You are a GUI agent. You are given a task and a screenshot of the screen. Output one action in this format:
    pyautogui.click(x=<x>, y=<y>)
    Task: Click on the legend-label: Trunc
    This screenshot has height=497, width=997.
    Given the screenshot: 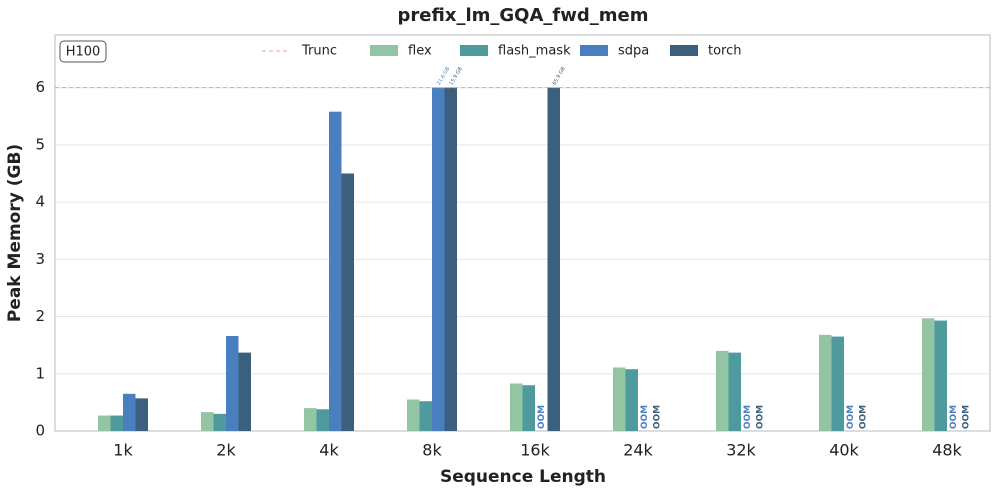 What is the action you would take?
    pyautogui.click(x=319, y=51)
    